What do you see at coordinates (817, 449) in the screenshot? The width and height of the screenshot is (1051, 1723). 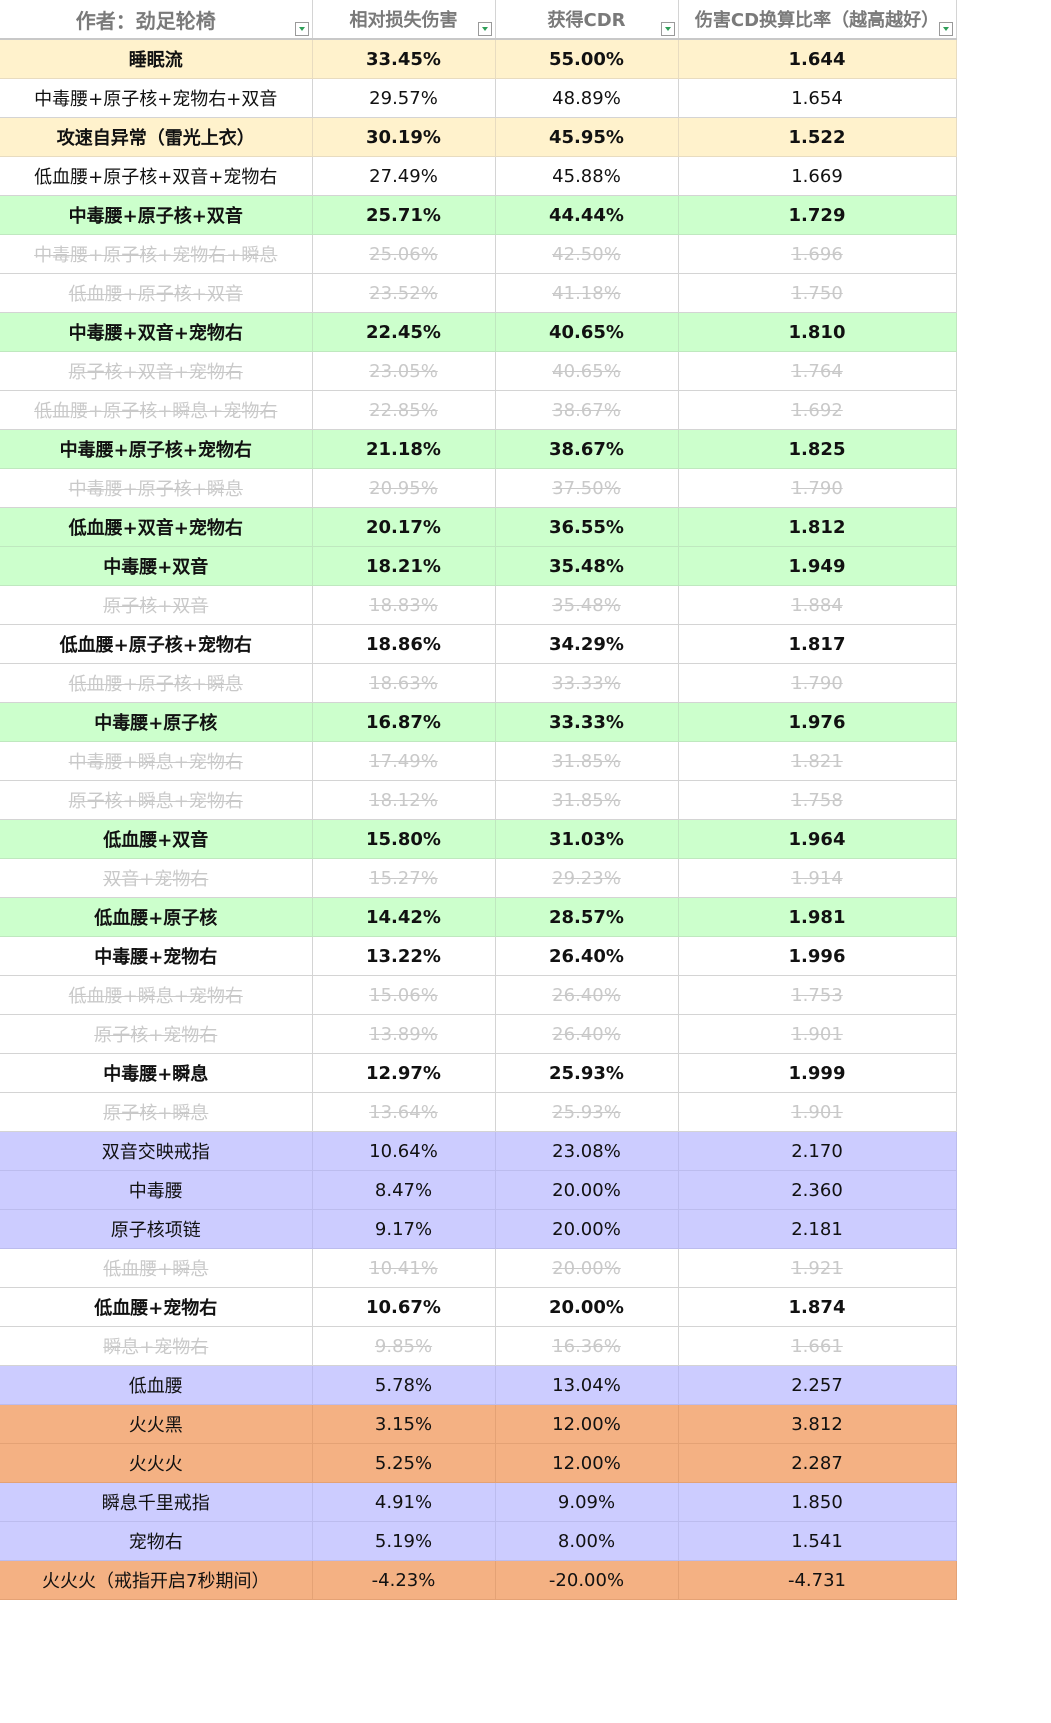 I see `cell-ratio: 1.825` at bounding box center [817, 449].